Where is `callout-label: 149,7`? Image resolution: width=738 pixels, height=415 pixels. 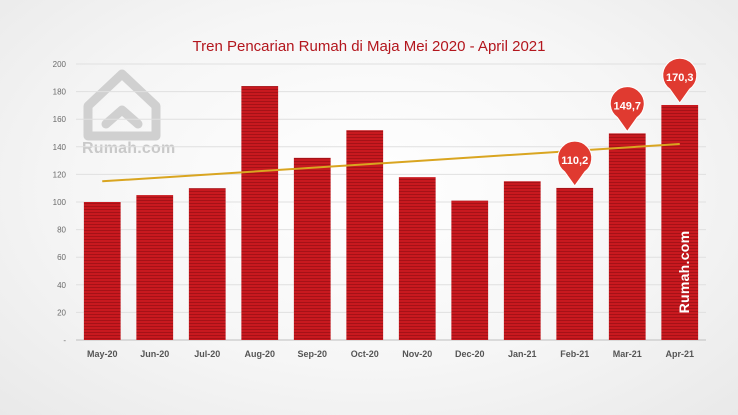
callout-label: 149,7 is located at coordinates (627, 106).